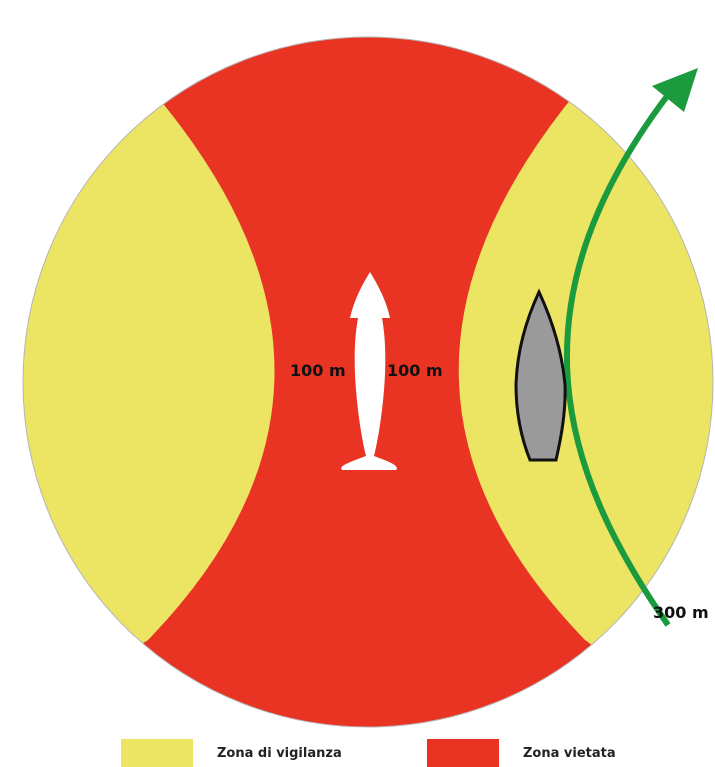 The width and height of the screenshot is (715, 767). Describe the element at coordinates (681, 612) in the screenshot. I see `distance-label-outer: 300 m` at that location.